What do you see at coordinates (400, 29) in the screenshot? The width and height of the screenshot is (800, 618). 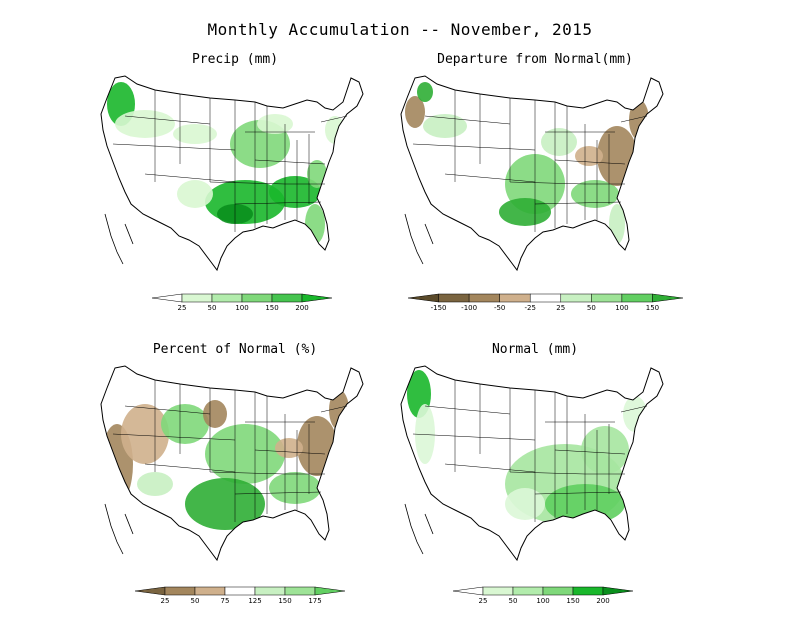 I see `page-title: Monthly Accumulation -- November, 2015` at bounding box center [400, 29].